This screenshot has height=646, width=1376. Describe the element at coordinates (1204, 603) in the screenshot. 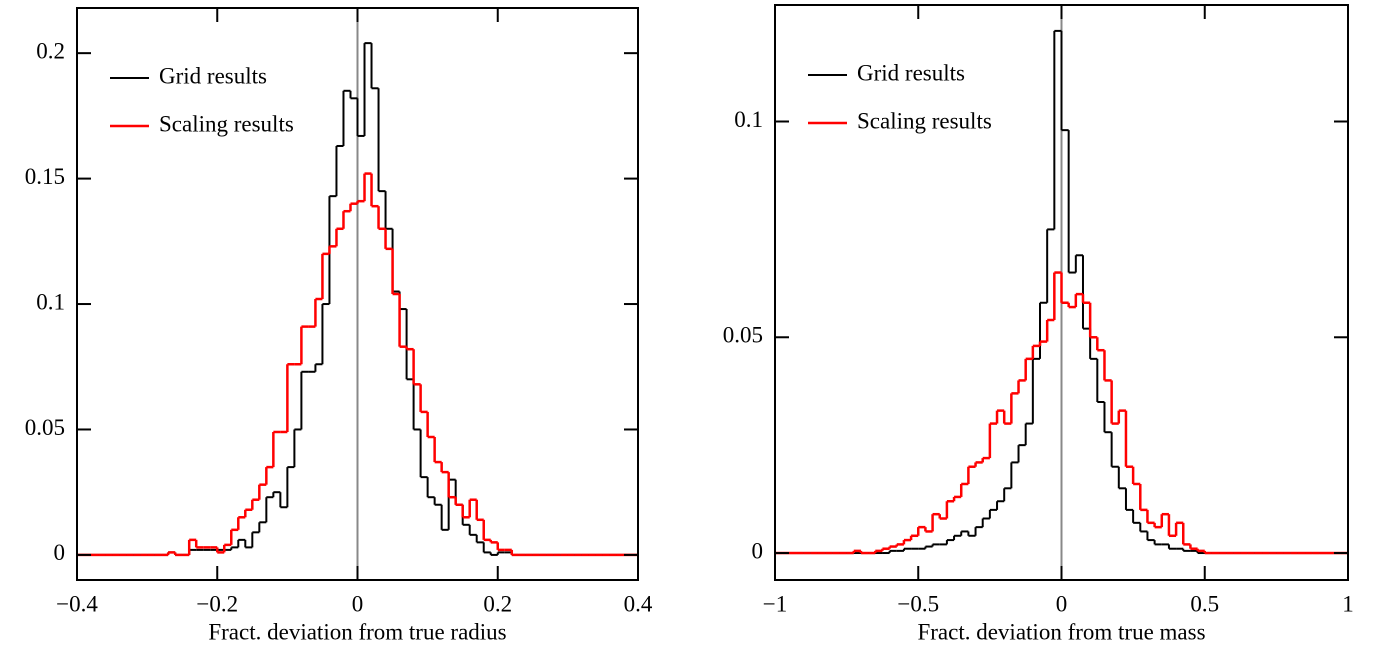

I see `x-tick-label: 0.5` at that location.